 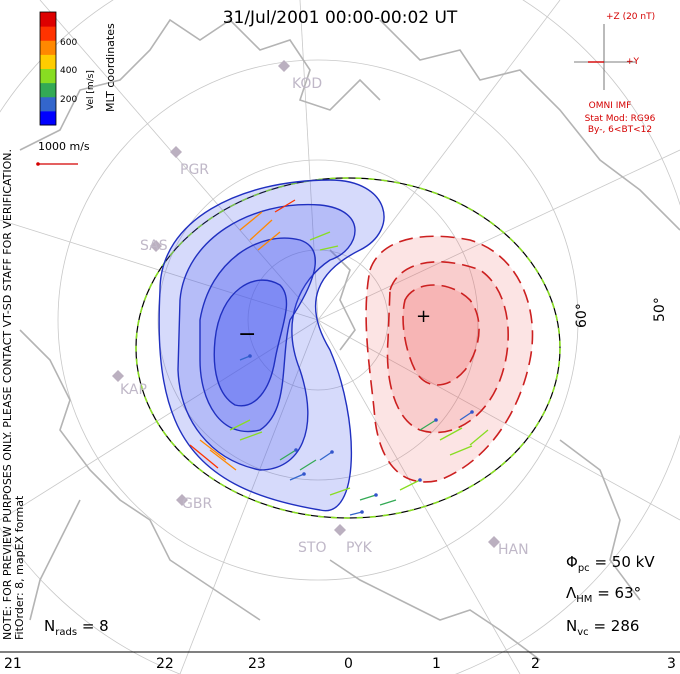 What do you see at coordinates (69, 43) in the screenshot?
I see `legend-tick-600: 600` at bounding box center [69, 43].